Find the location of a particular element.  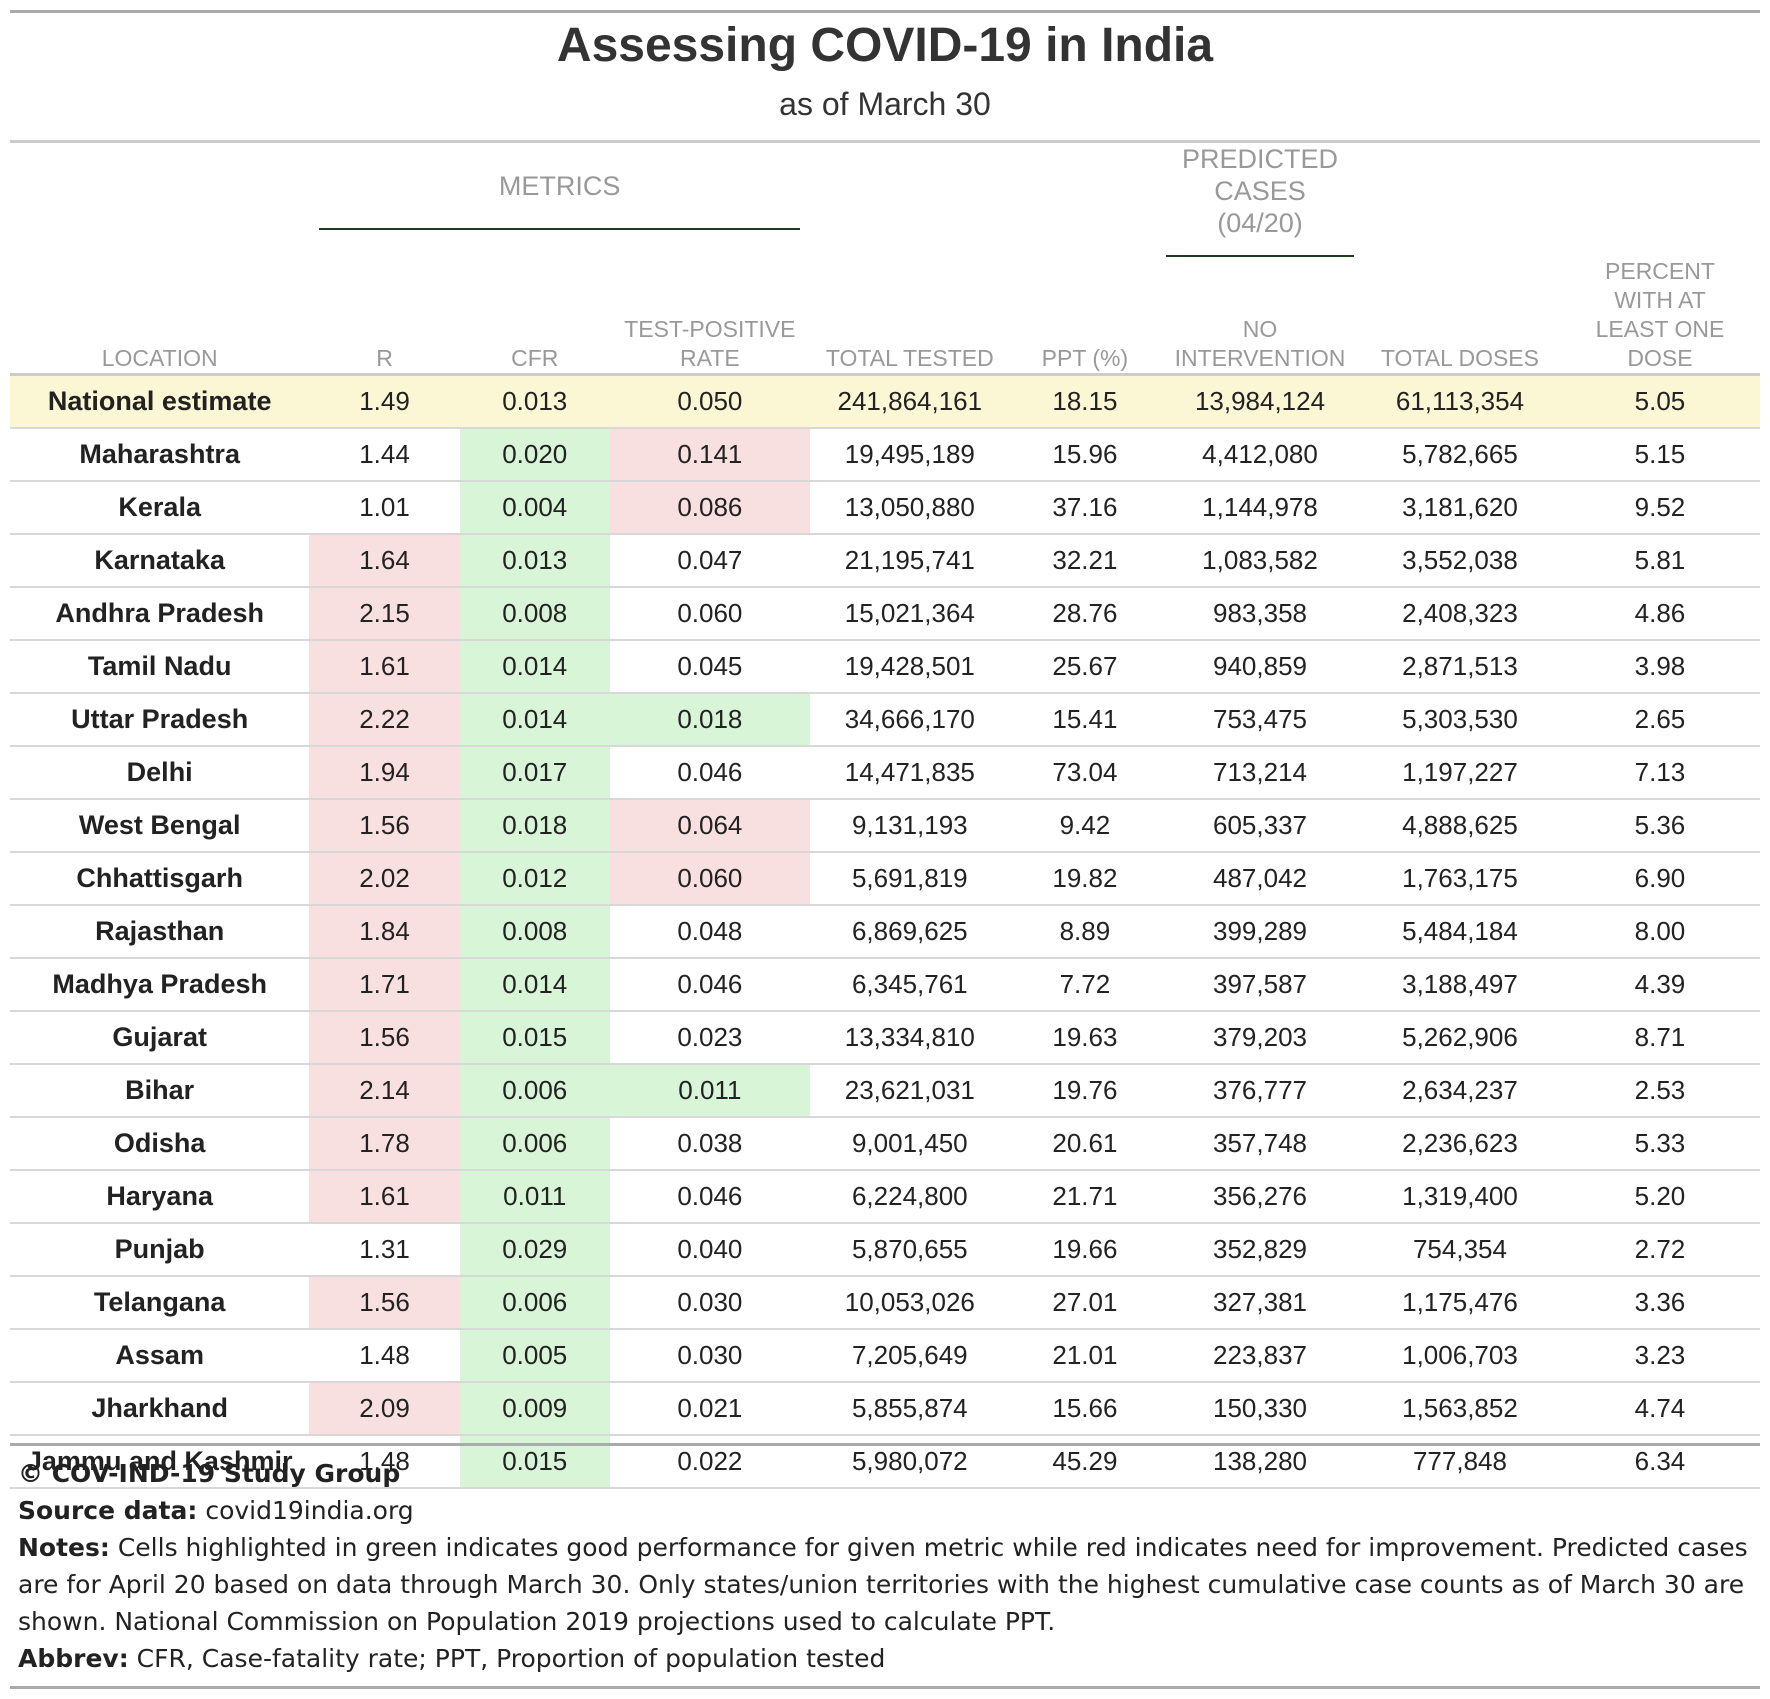

cell-total-tested: 6,224,800 is located at coordinates (909, 1197).